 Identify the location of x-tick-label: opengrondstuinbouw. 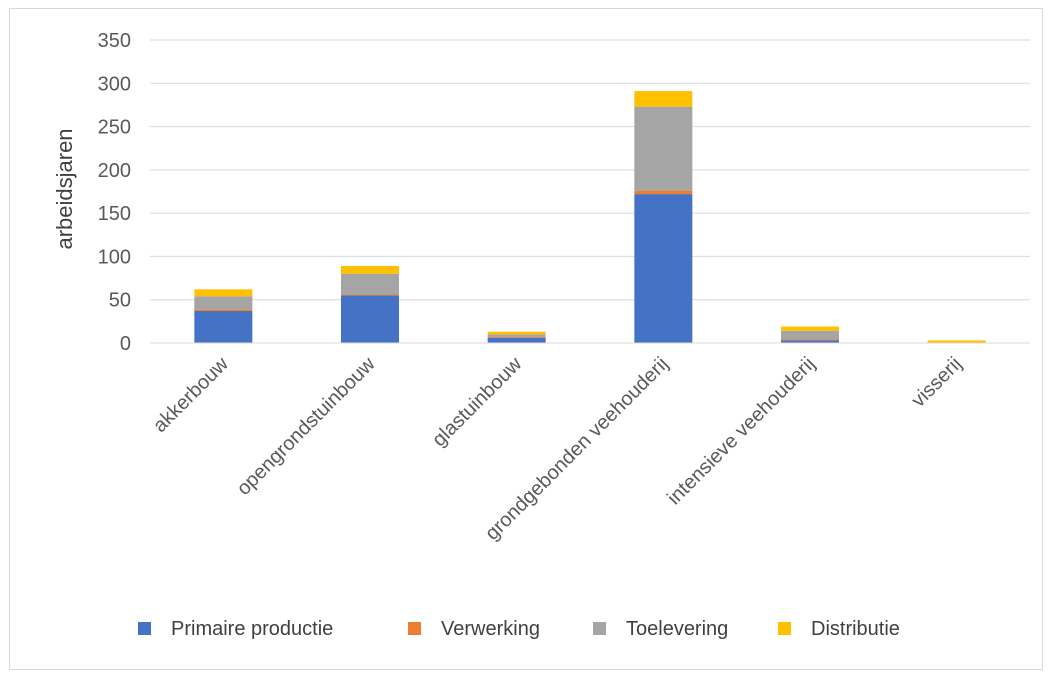
(306, 426).